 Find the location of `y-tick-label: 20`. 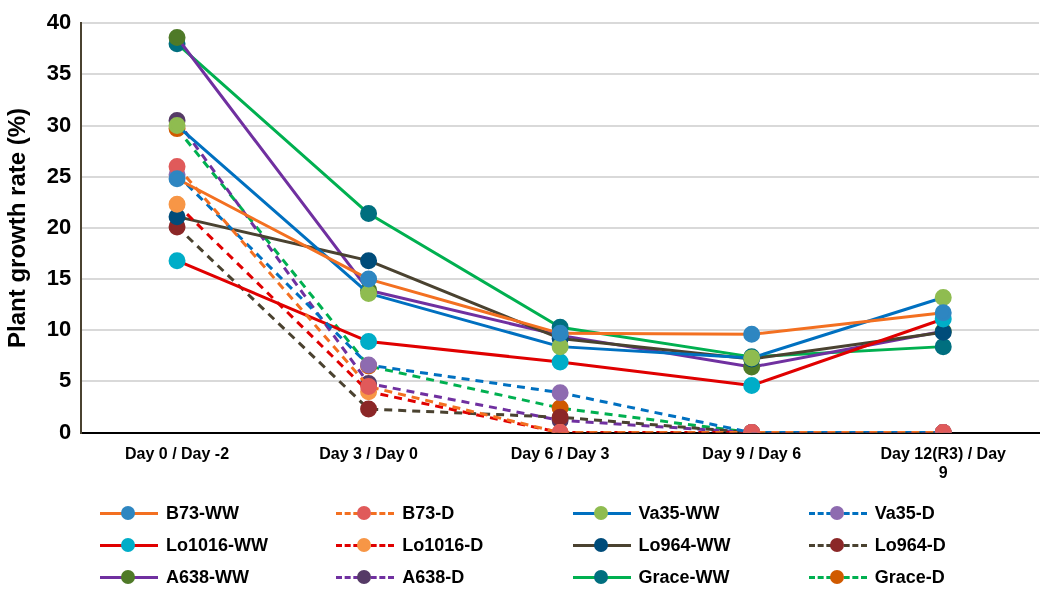

y-tick-label: 20 is located at coordinates (59, 226).